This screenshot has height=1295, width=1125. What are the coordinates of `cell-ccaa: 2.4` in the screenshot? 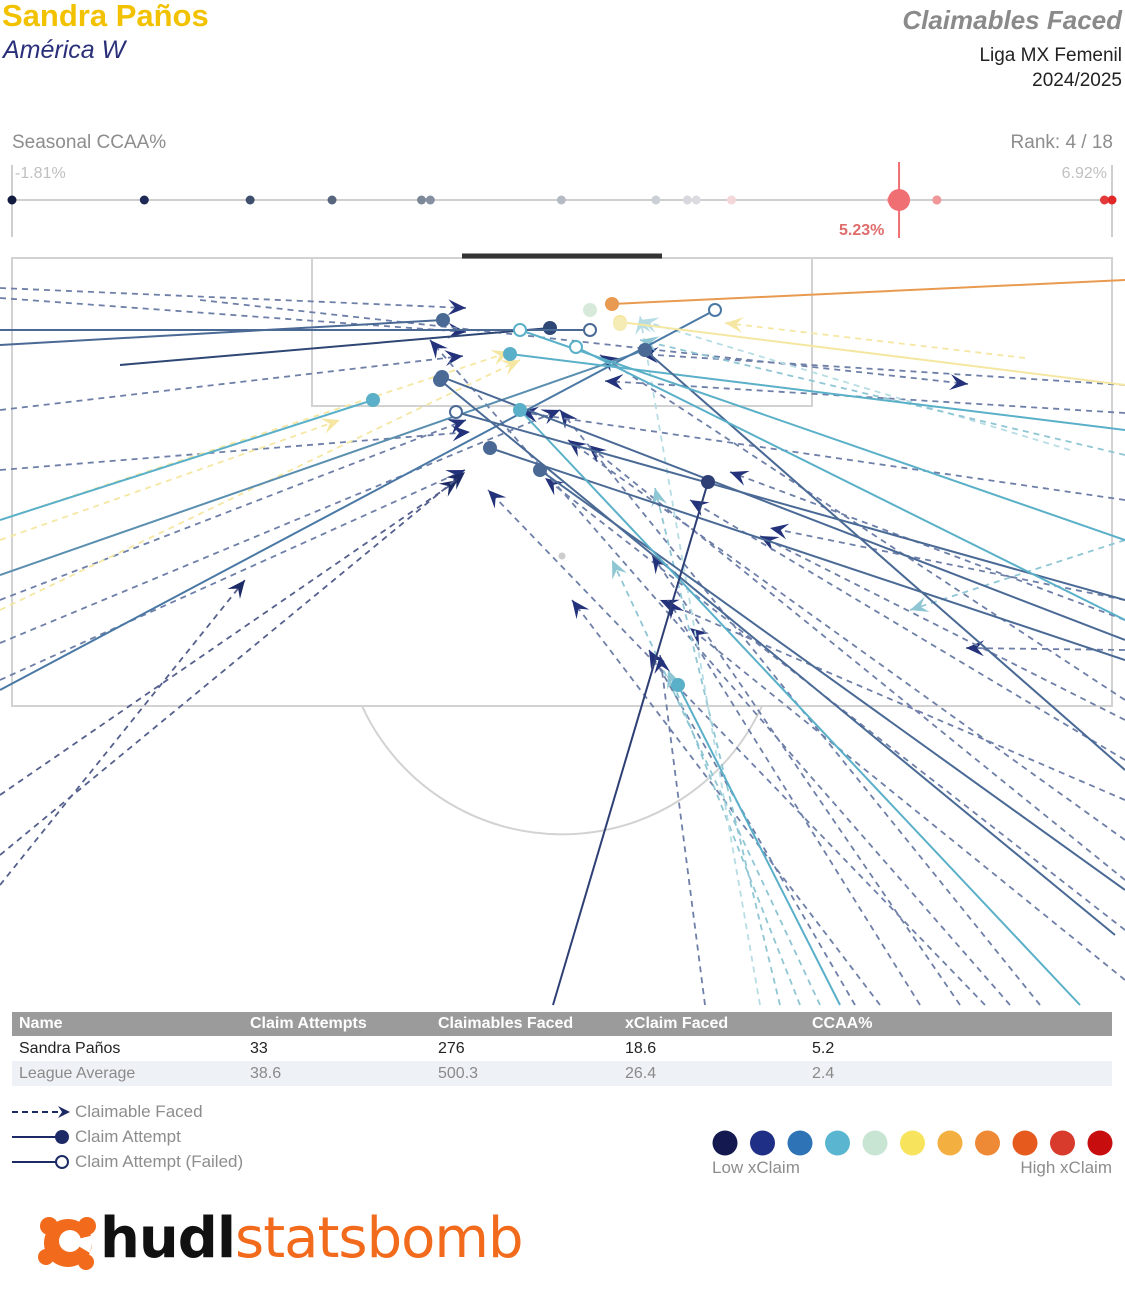 It's located at (958, 1073).